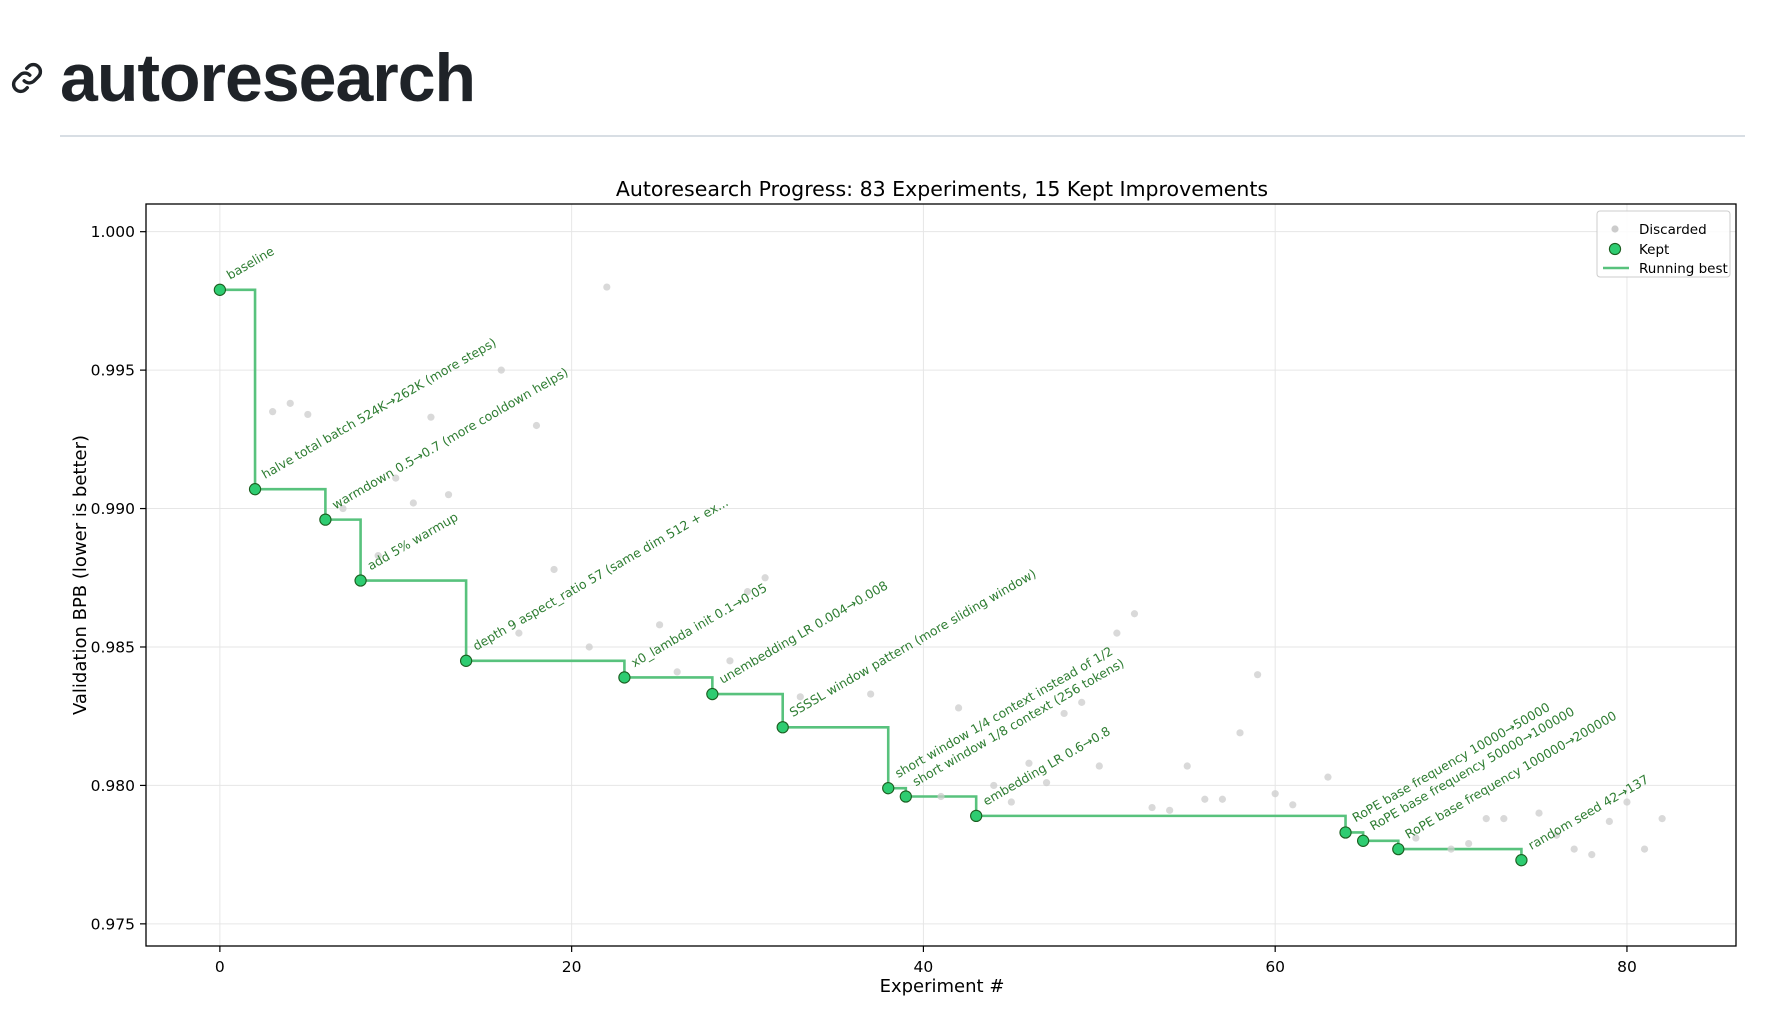  What do you see at coordinates (1615, 249) in the screenshot?
I see `legend-kept-marker` at bounding box center [1615, 249].